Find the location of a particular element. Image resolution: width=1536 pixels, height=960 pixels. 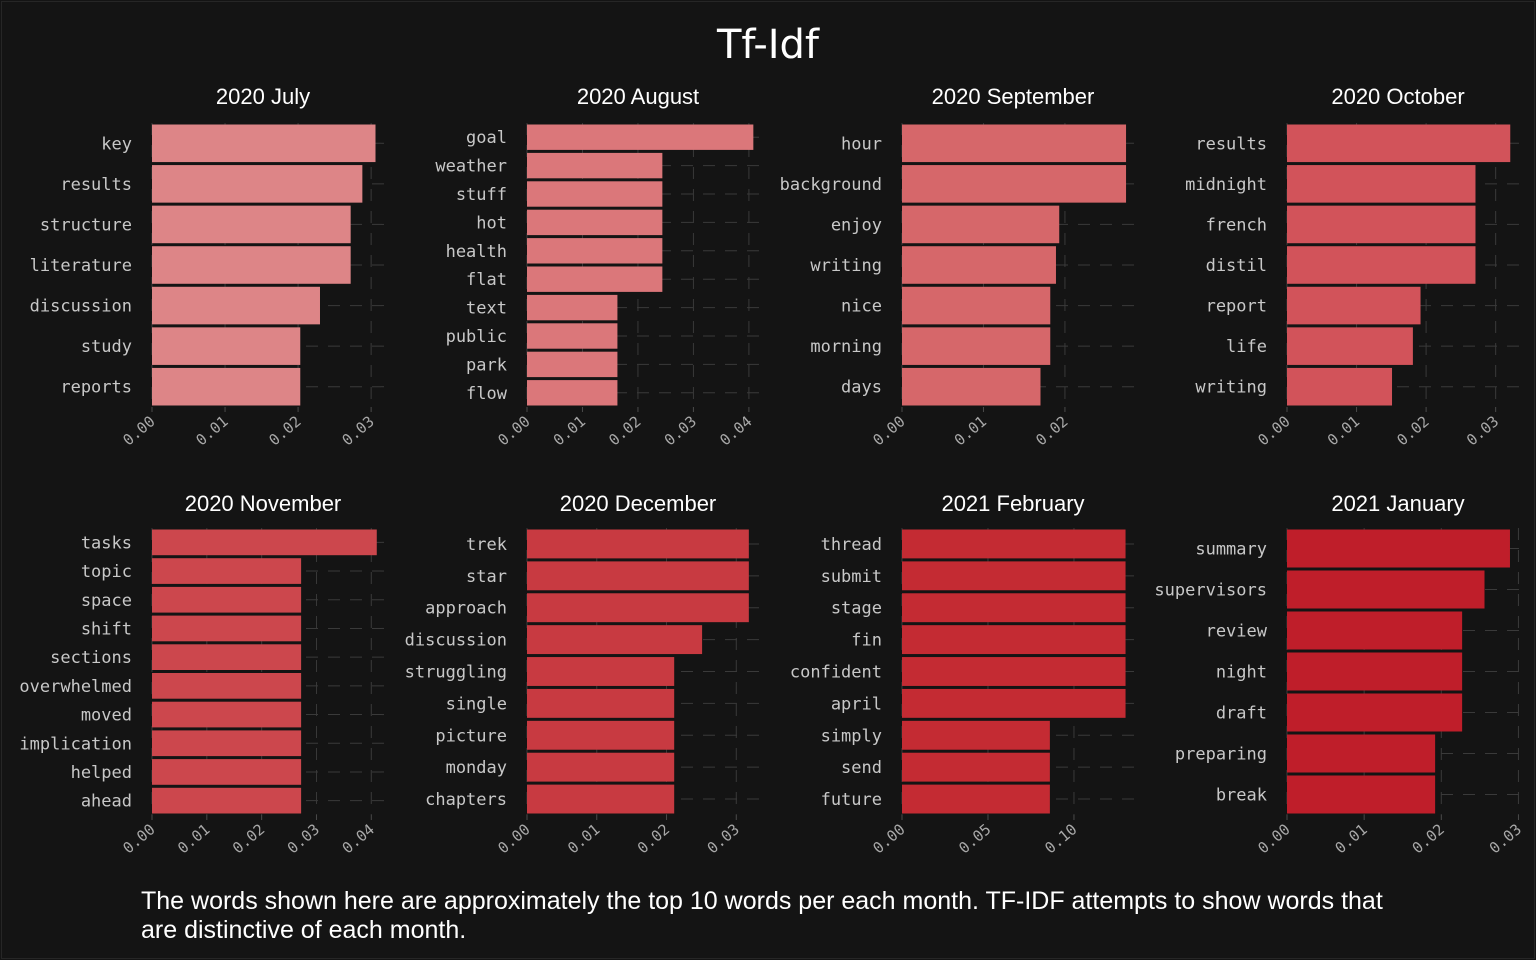

bar-literature is located at coordinates (251, 265).